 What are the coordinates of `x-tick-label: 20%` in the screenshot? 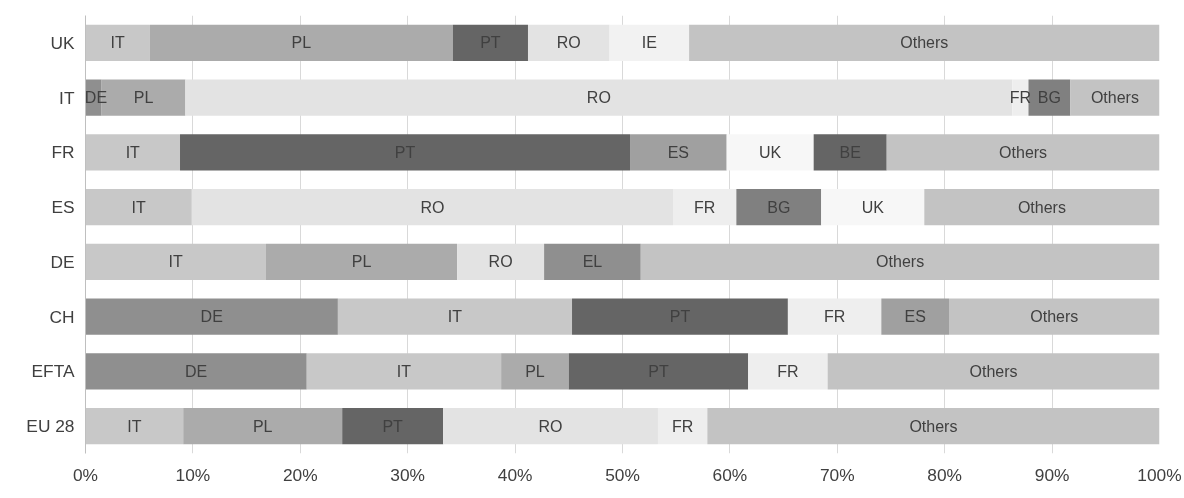 It's located at (300, 474).